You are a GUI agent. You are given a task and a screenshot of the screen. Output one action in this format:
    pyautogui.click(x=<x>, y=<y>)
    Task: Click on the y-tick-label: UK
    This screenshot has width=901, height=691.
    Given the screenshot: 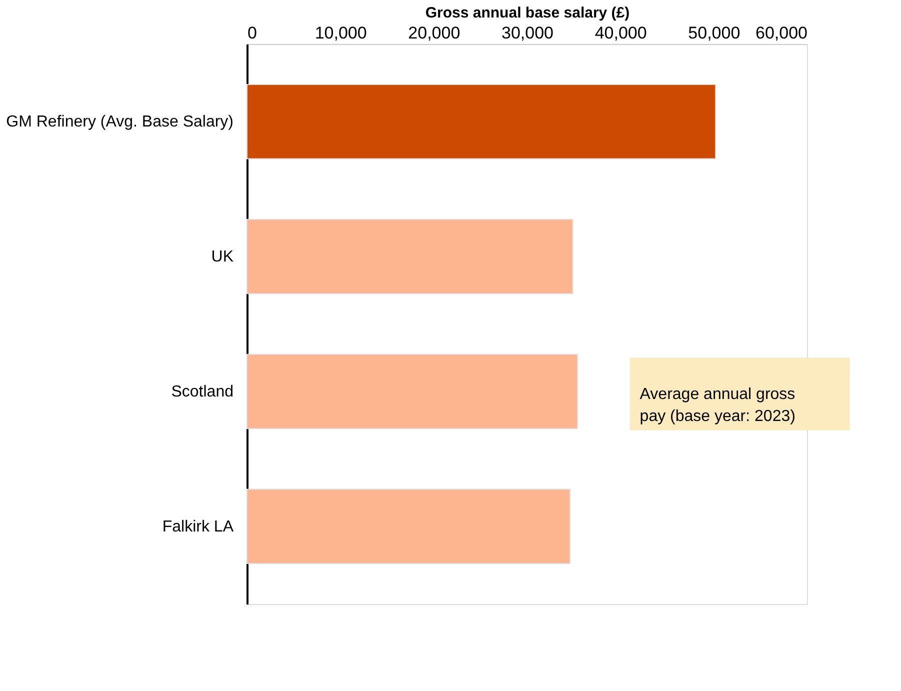 What is the action you would take?
    pyautogui.click(x=222, y=257)
    